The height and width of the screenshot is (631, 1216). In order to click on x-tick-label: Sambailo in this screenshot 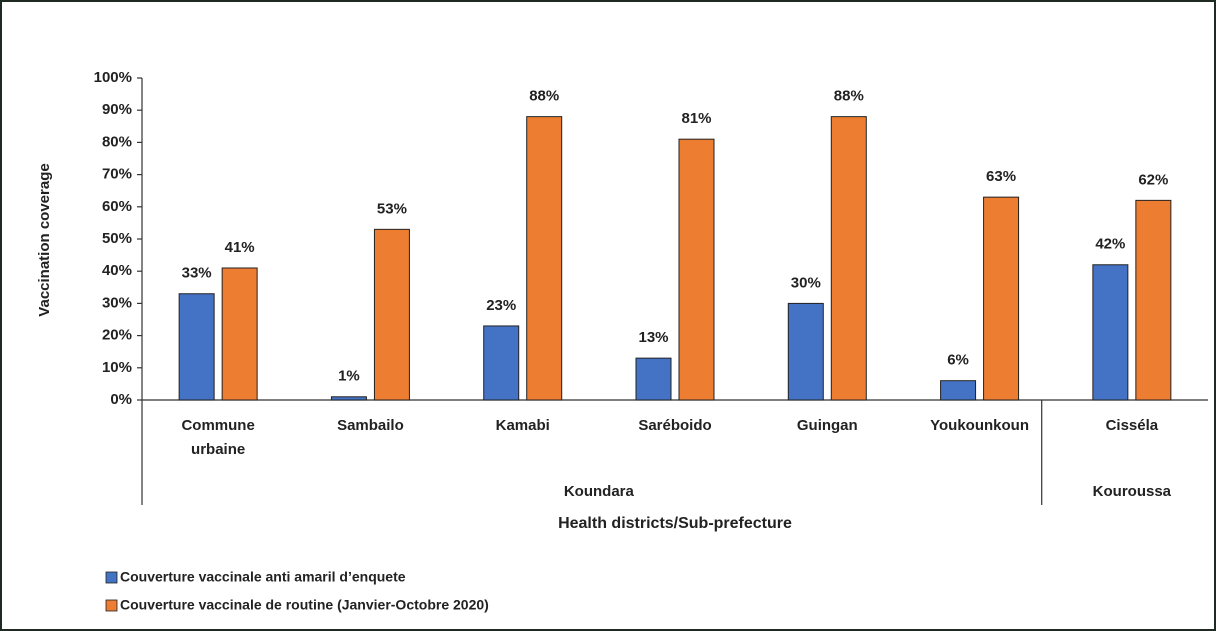, I will do `click(370, 425)`.